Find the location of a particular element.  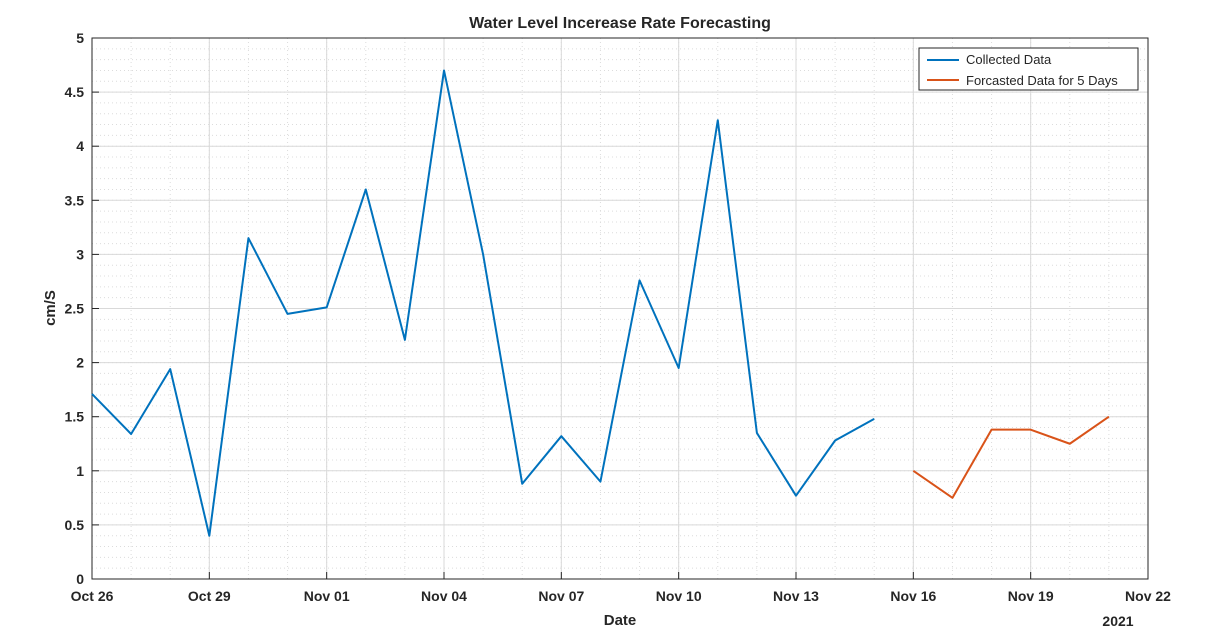

legend-box is located at coordinates (1028, 69).